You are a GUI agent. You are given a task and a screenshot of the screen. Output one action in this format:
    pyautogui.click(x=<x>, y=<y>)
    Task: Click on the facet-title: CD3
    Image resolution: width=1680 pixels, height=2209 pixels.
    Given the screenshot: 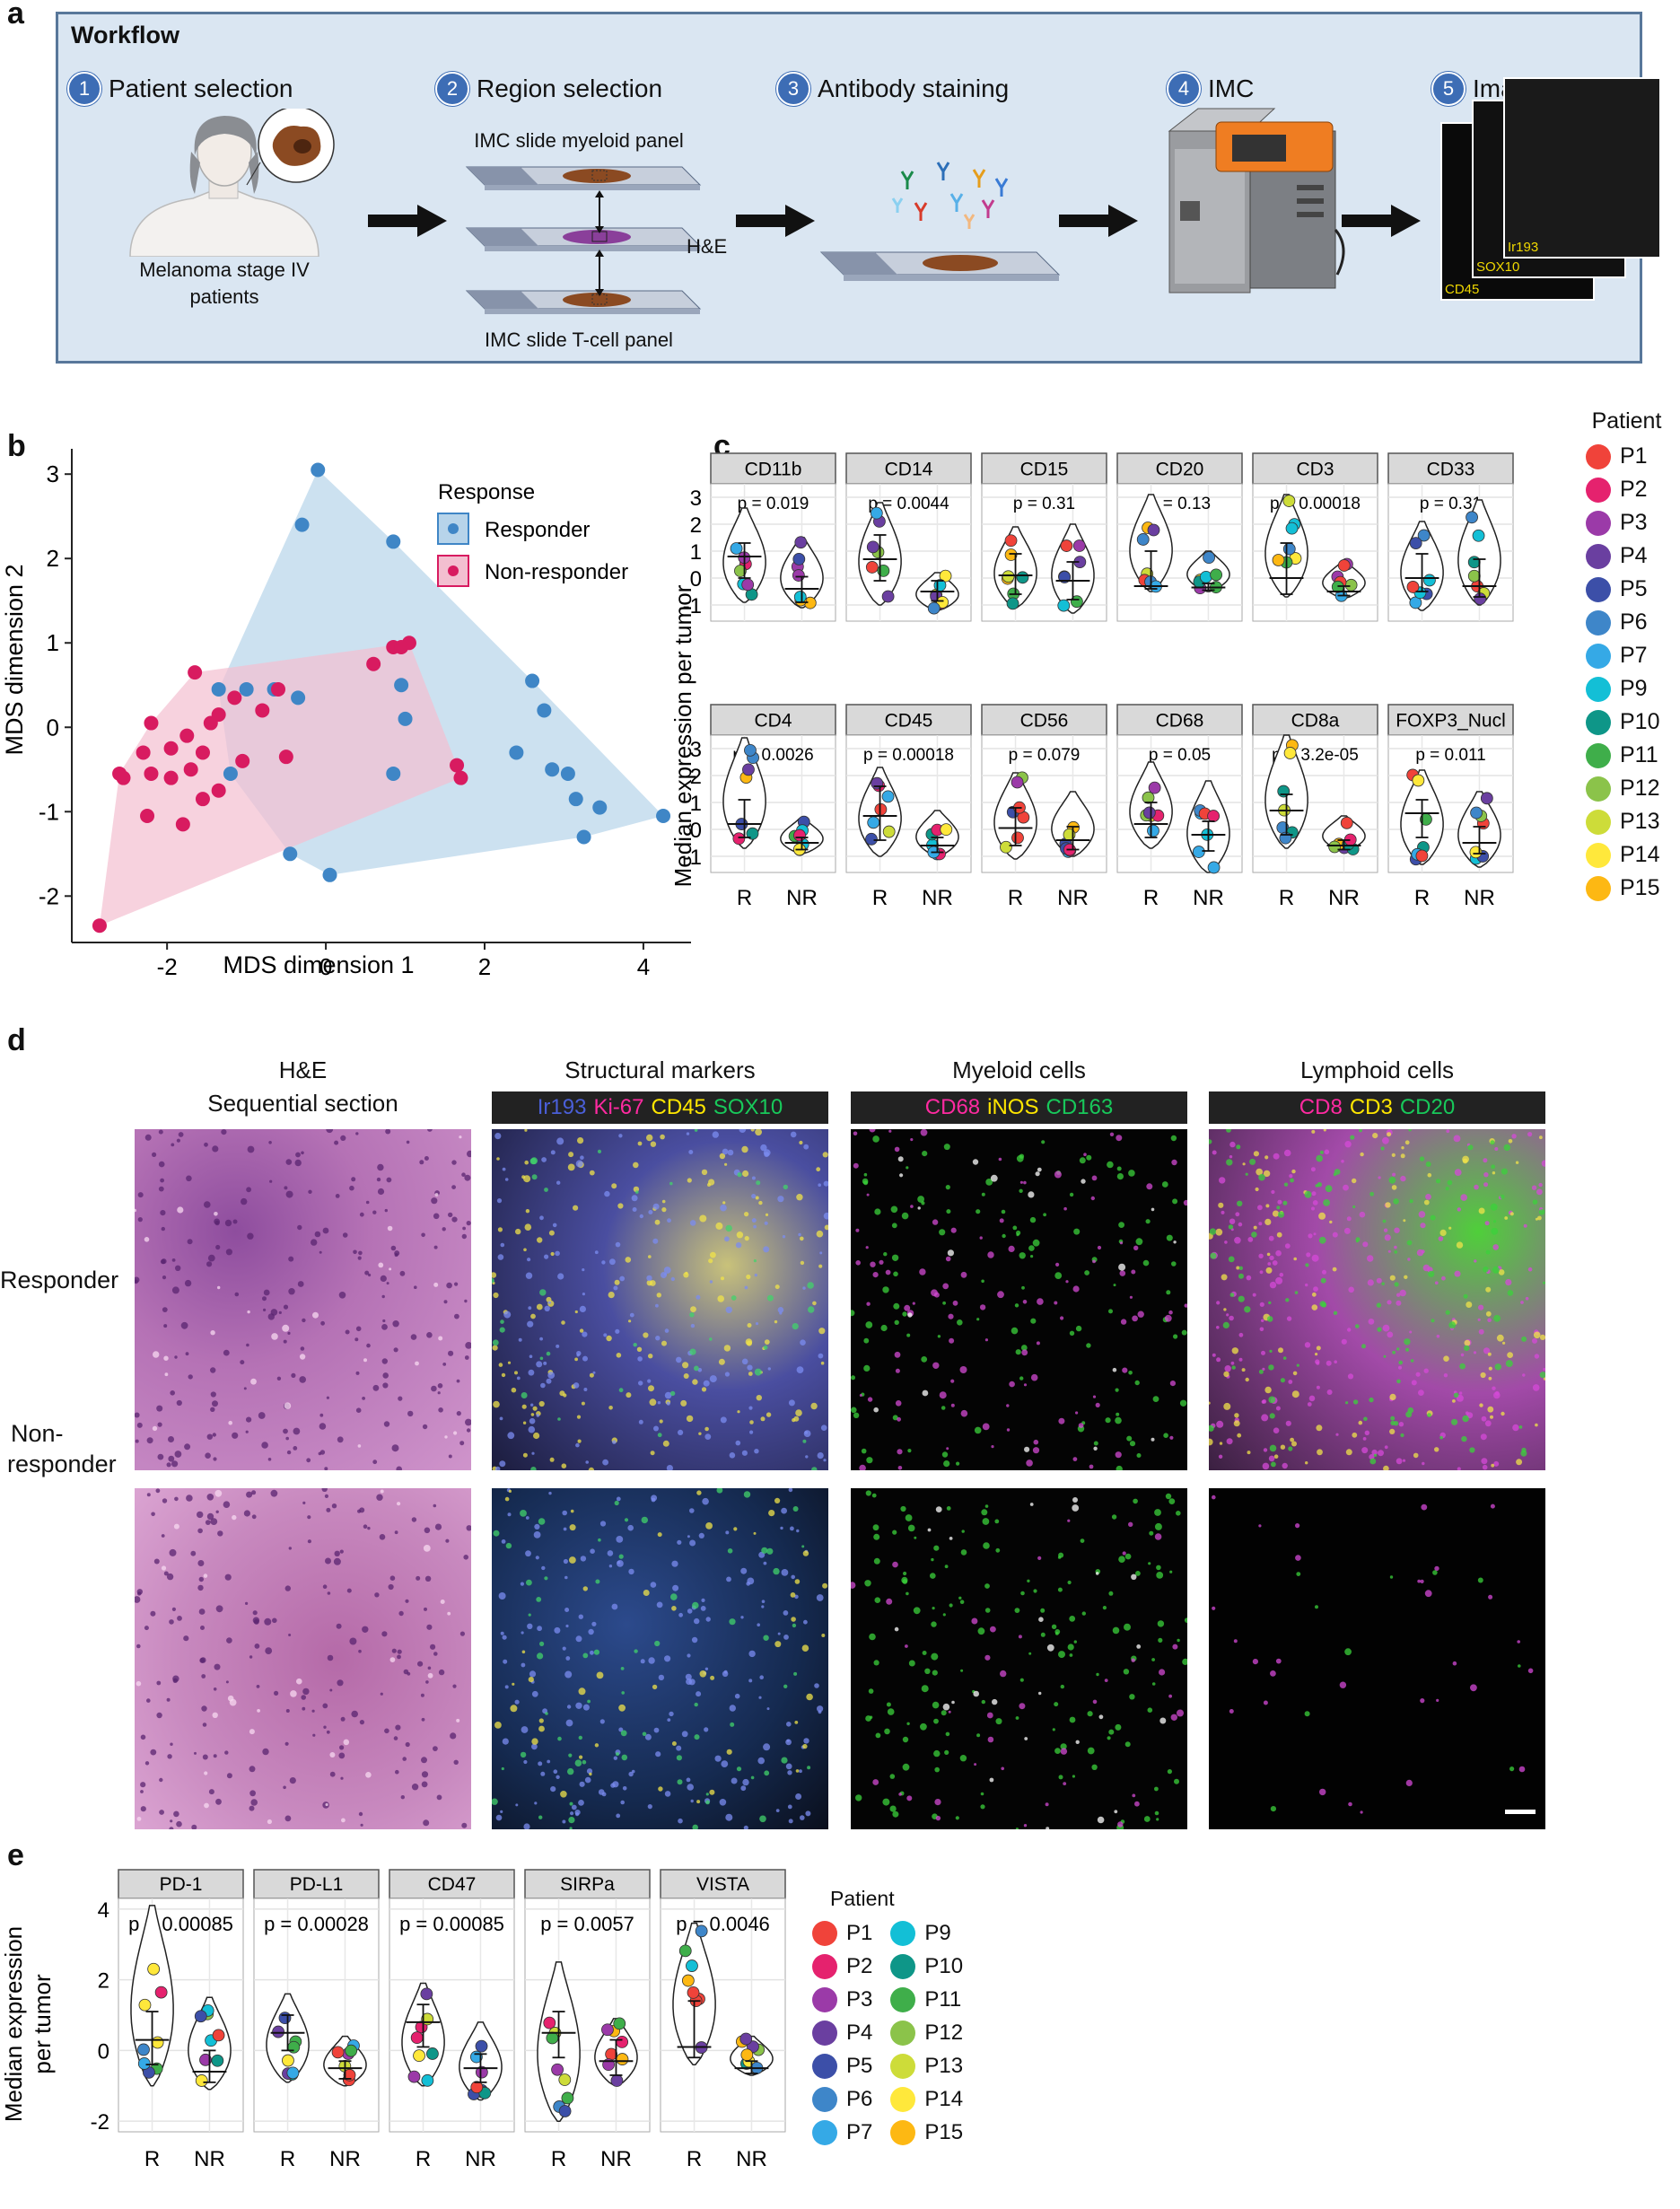 What is the action you would take?
    pyautogui.click(x=1315, y=469)
    